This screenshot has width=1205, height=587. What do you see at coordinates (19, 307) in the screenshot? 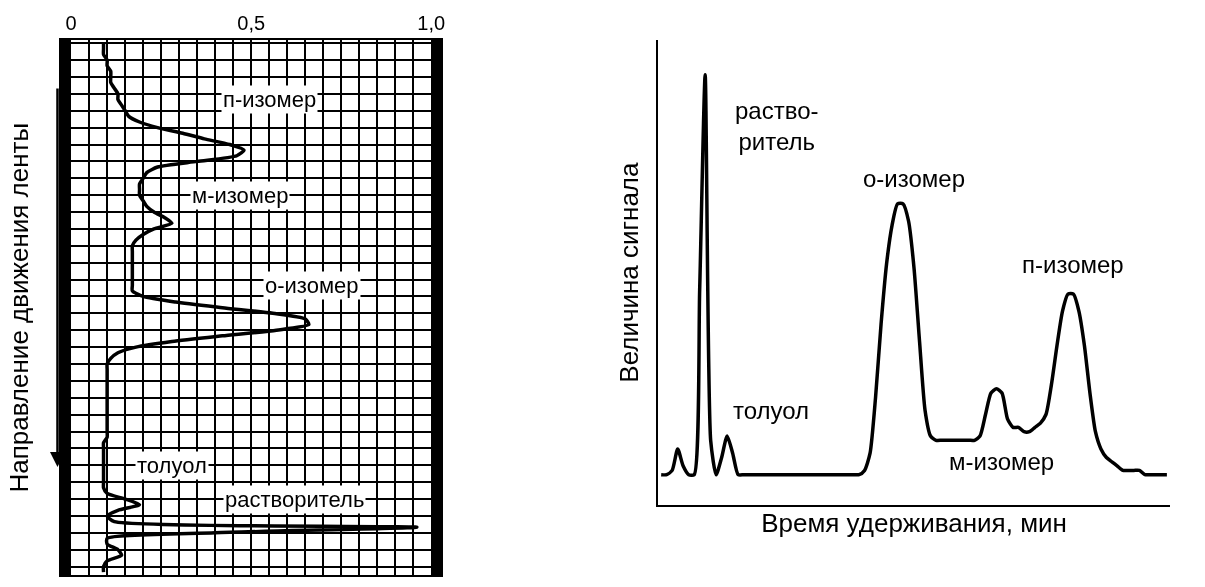
I see `y-axis-title: Направление движения ленты` at bounding box center [19, 307].